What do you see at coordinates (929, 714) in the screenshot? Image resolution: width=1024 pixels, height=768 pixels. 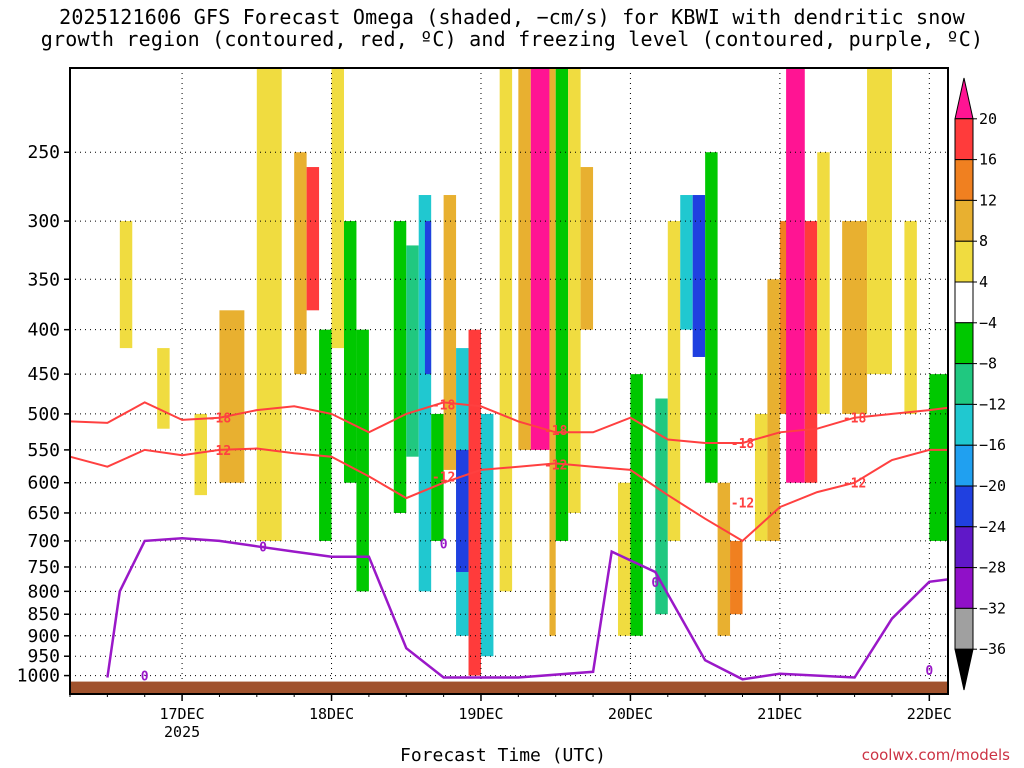 I see `x-tick-label: 22DEC` at bounding box center [929, 714].